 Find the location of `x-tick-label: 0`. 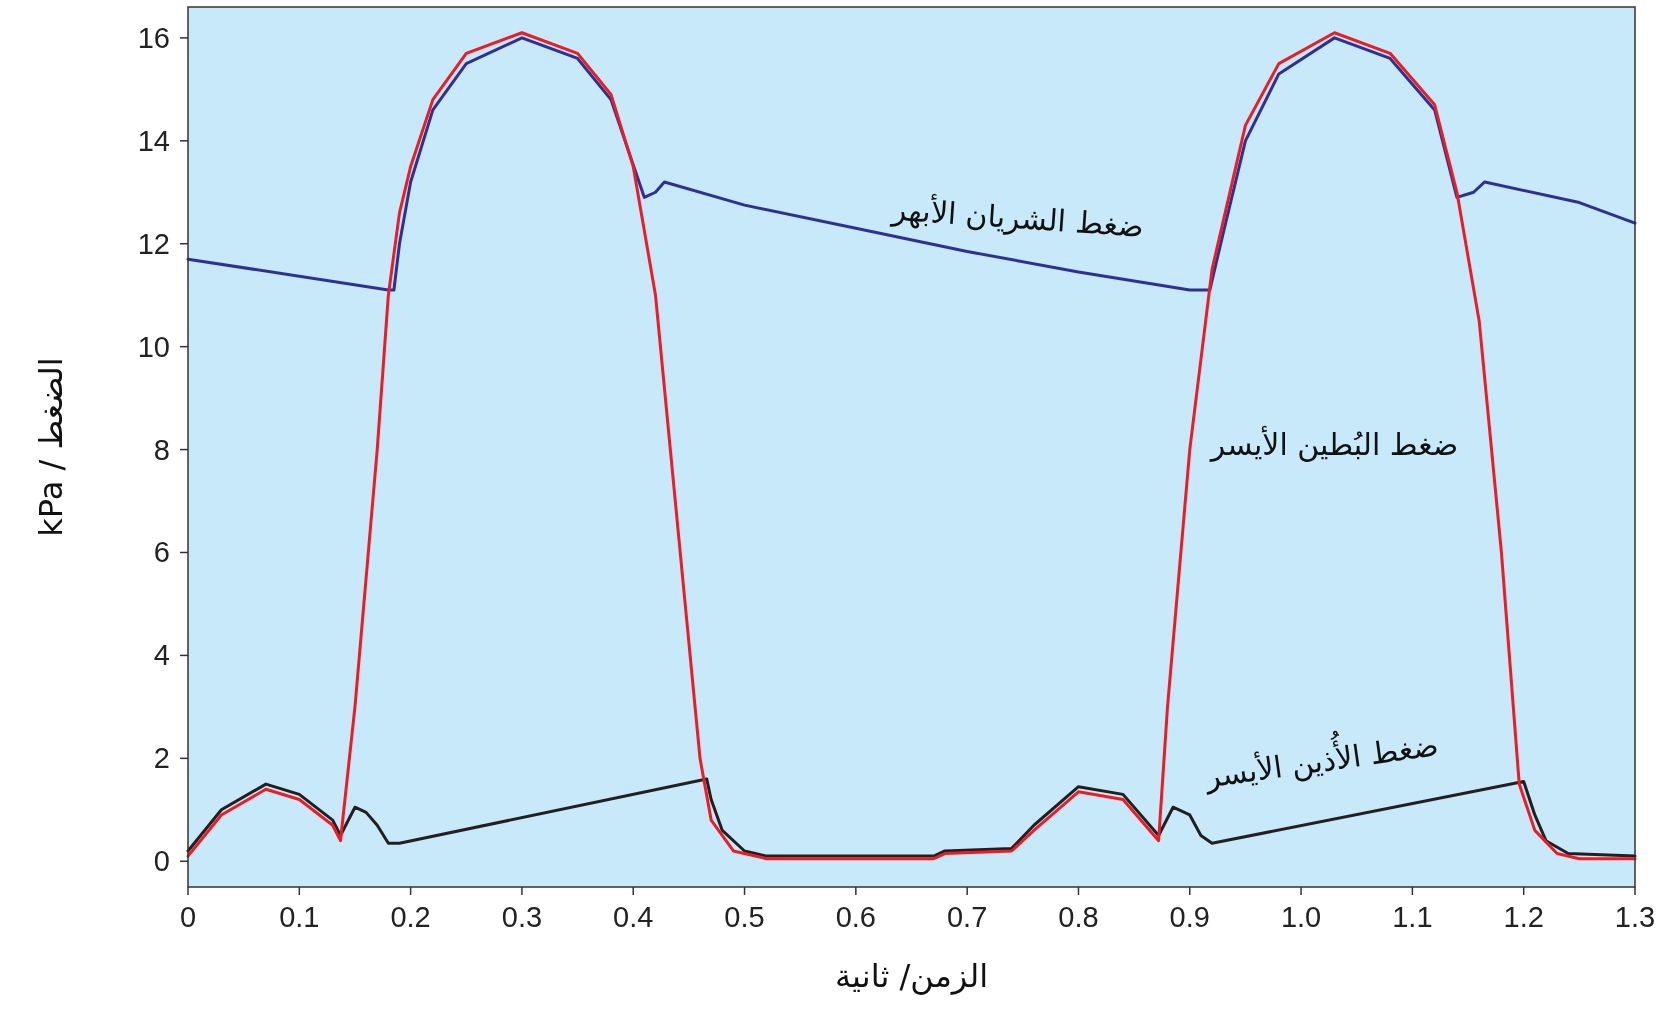

x-tick-label: 0 is located at coordinates (188, 917).